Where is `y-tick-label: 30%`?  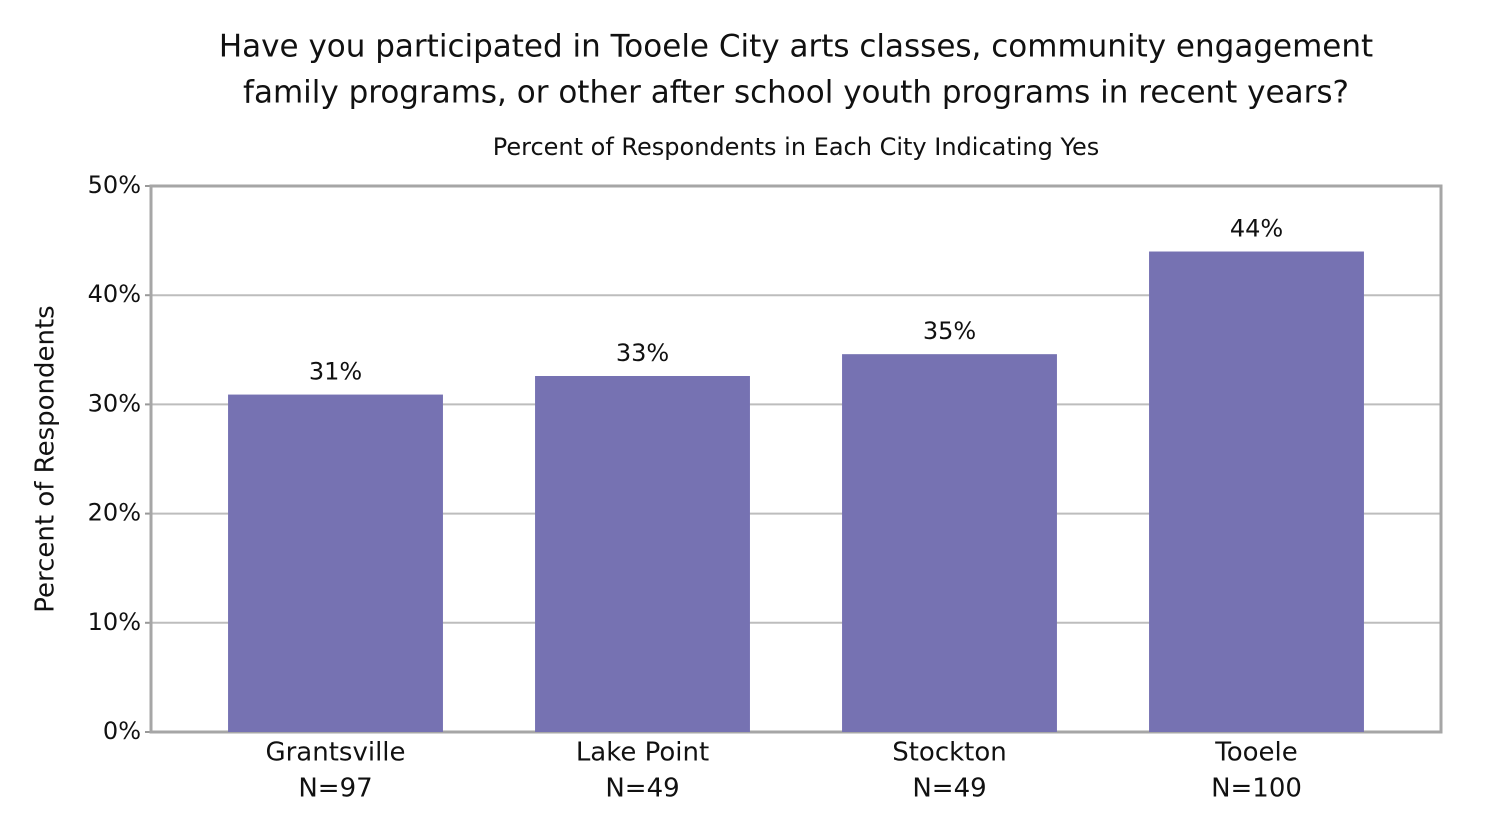 y-tick-label: 30% is located at coordinates (114, 403).